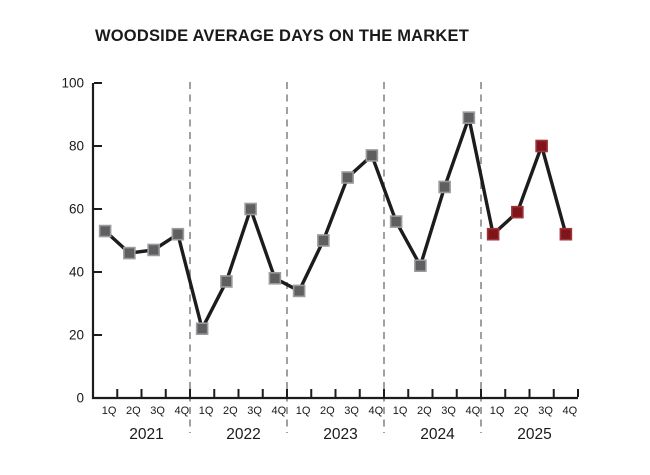  I want to click on y-tick-label: 60, so click(76, 209).